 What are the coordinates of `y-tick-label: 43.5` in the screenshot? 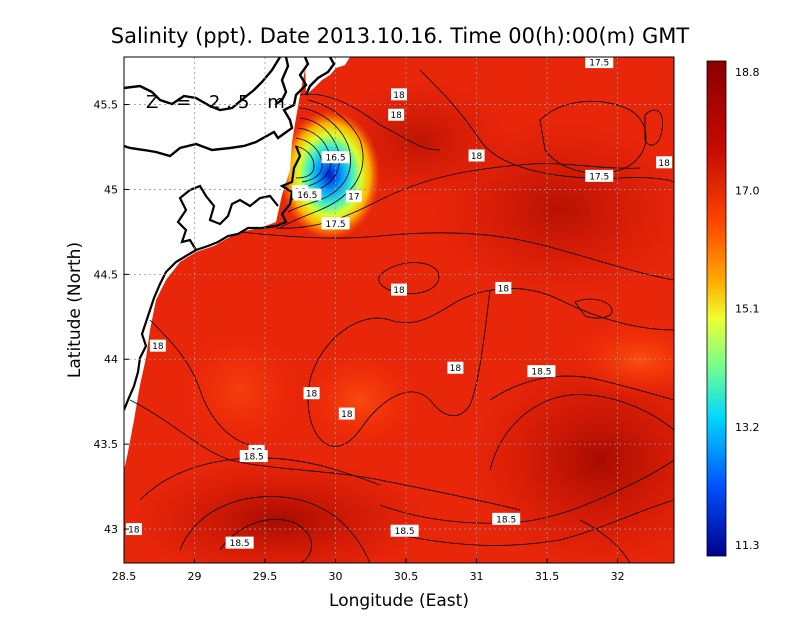 It's located at (106, 444).